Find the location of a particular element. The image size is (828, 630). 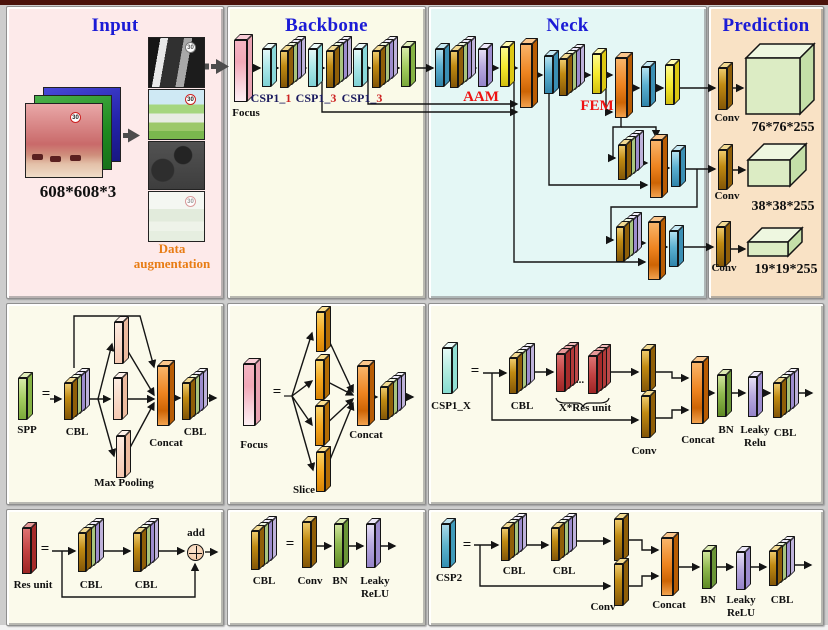

augmented-image-color: 30 is located at coordinates (176, 114).